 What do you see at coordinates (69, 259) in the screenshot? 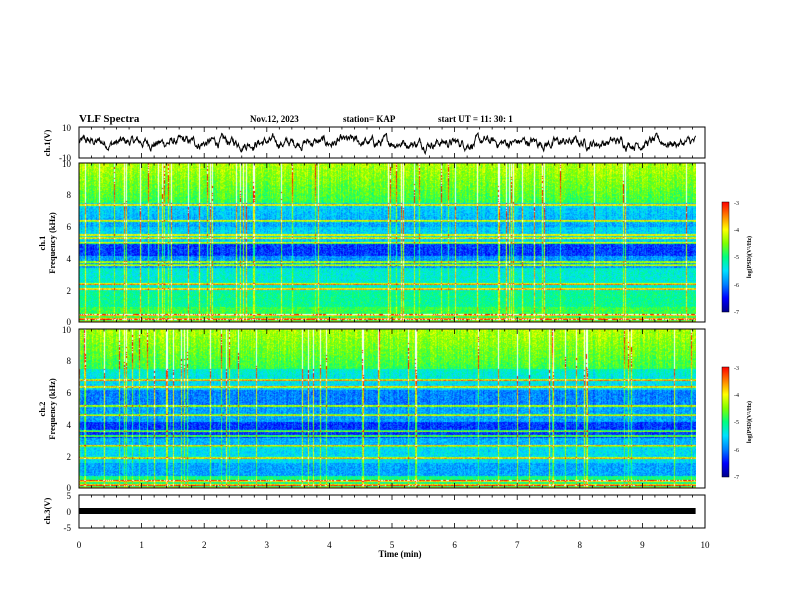
I see `ch1-ytick-4: 4` at bounding box center [69, 259].